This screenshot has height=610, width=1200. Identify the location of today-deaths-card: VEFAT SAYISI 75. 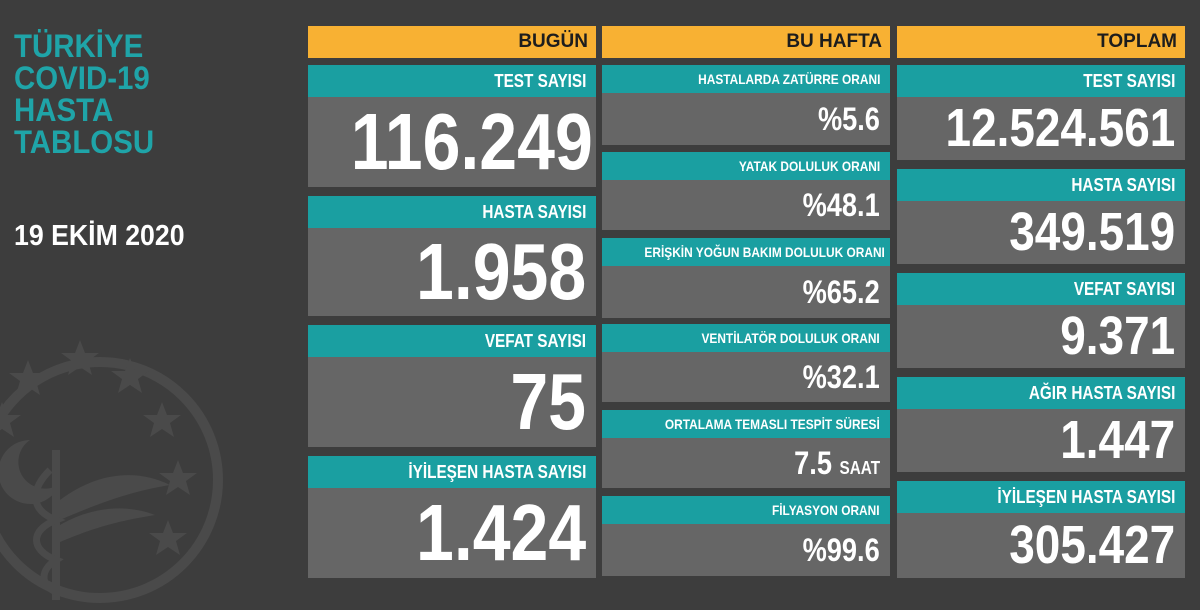
(452, 386).